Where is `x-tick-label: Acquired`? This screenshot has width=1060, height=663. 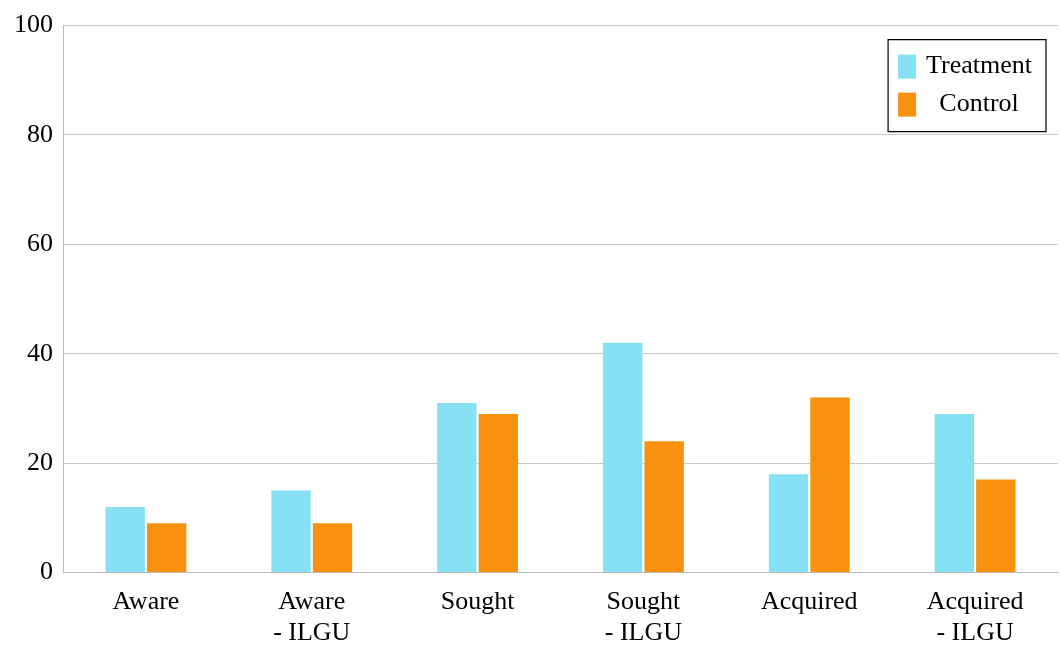
x-tick-label: Acquired is located at coordinates (809, 601).